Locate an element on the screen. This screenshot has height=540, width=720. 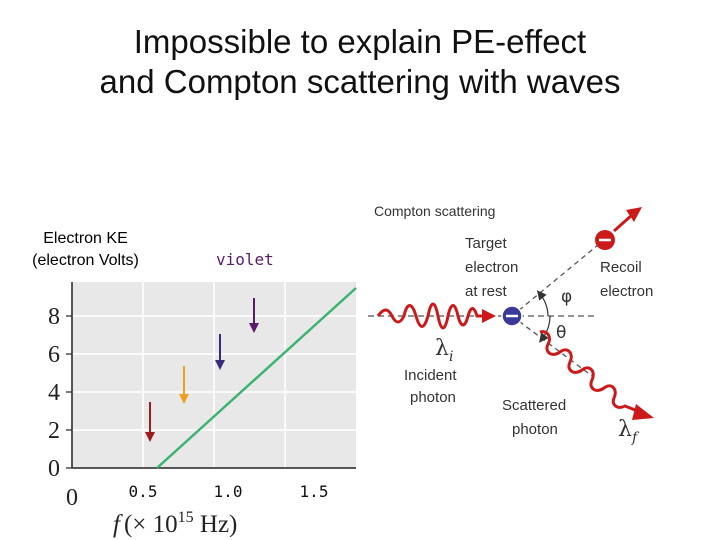
x-tick-0: 0 is located at coordinates (72, 498).